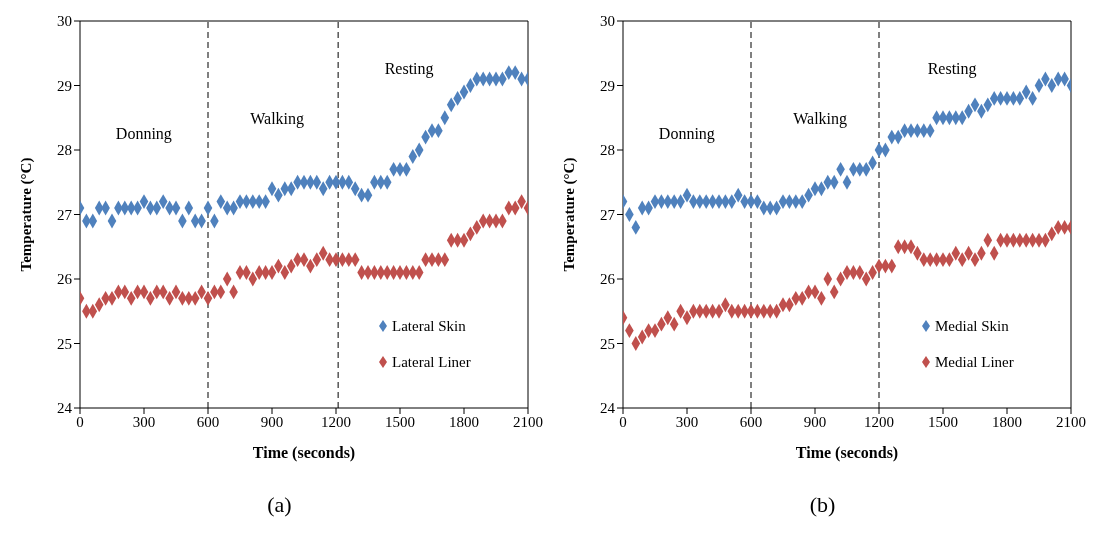 The width and height of the screenshot is (1102, 542). I want to click on legend-label: Lateral Liner, so click(431, 362).